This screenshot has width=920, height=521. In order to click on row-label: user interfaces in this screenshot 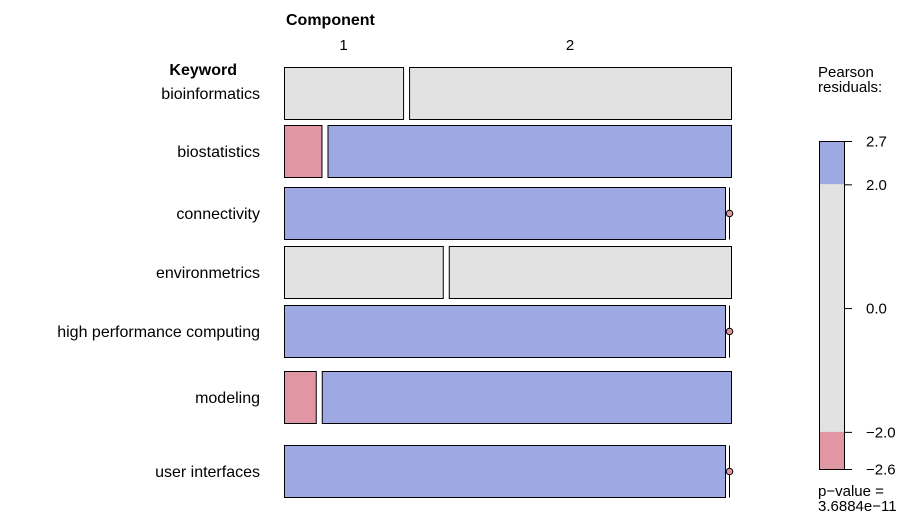, I will do `click(207, 472)`.